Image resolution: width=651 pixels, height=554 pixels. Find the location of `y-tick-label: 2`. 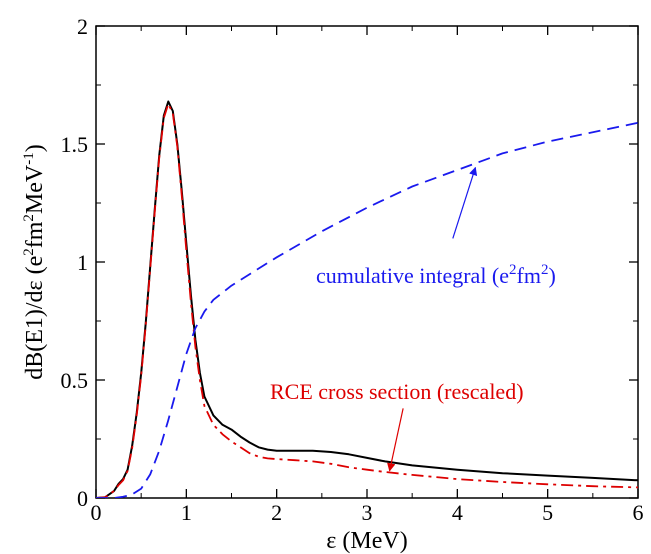

y-tick-label: 2 is located at coordinates (82, 26).